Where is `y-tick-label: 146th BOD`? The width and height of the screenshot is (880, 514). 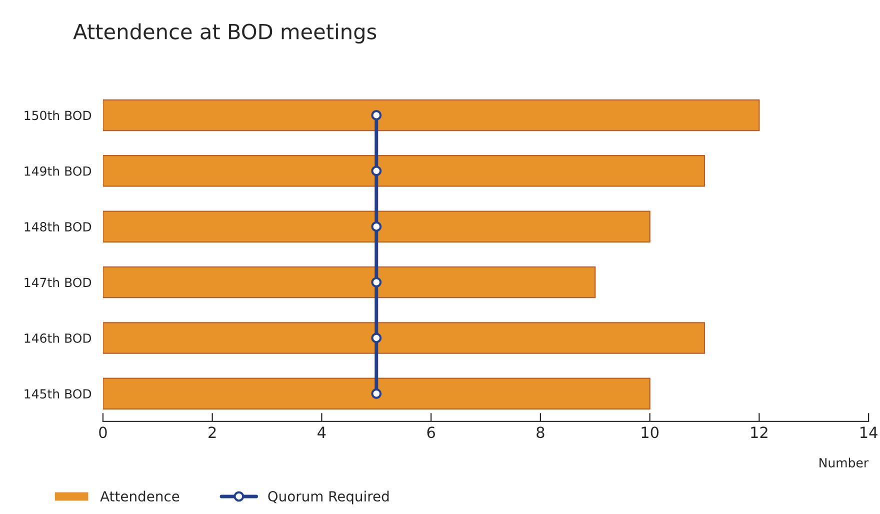 y-tick-label: 146th BOD is located at coordinates (58, 338).